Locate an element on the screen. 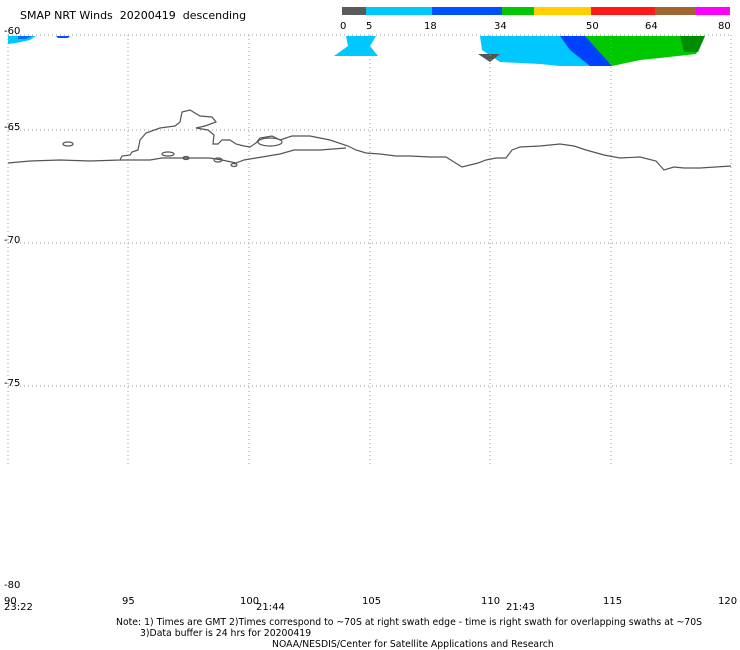  time-label-left: 23:22 is located at coordinates (18, 607).